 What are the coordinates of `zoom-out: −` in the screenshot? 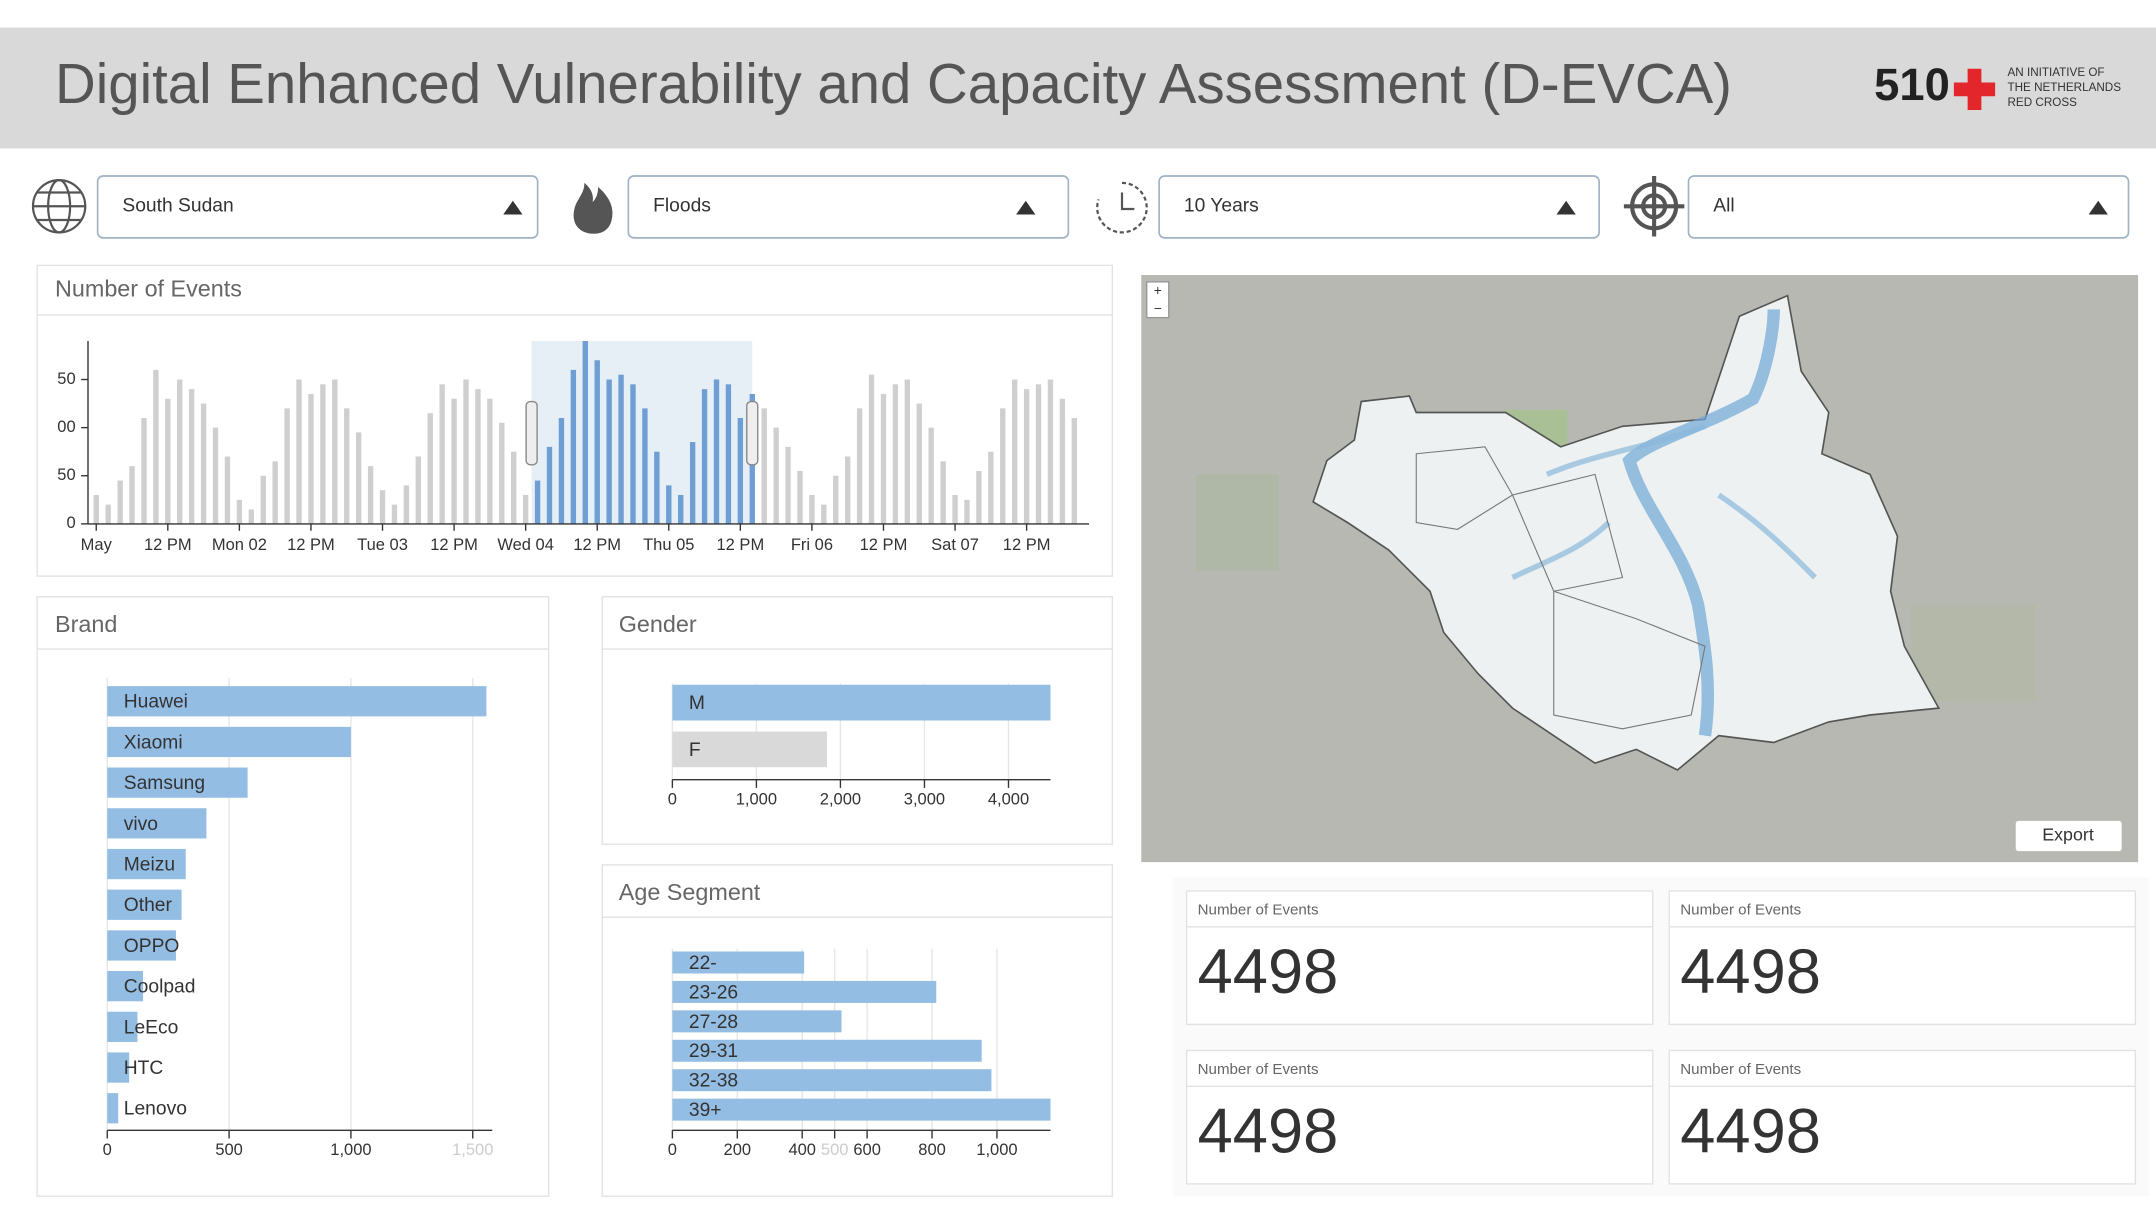 It's located at (1158, 308).